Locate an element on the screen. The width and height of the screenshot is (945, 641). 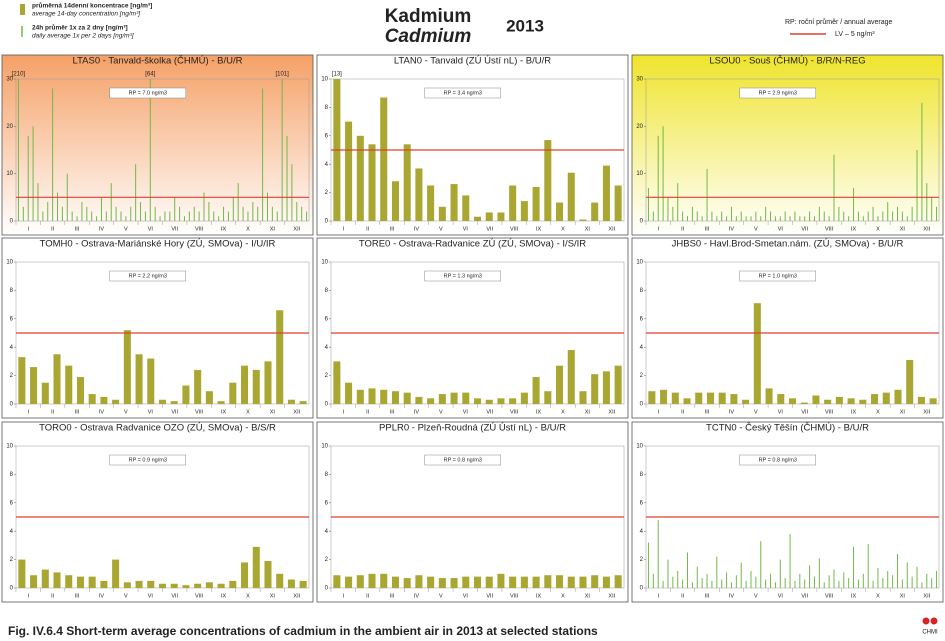
rp-box is located at coordinates (778, 93).